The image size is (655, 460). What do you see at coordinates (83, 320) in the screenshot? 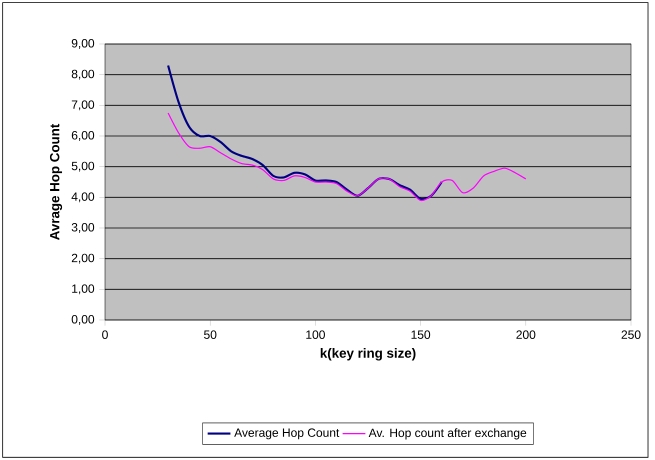
I see `y-tick-label: 0,00` at bounding box center [83, 320].